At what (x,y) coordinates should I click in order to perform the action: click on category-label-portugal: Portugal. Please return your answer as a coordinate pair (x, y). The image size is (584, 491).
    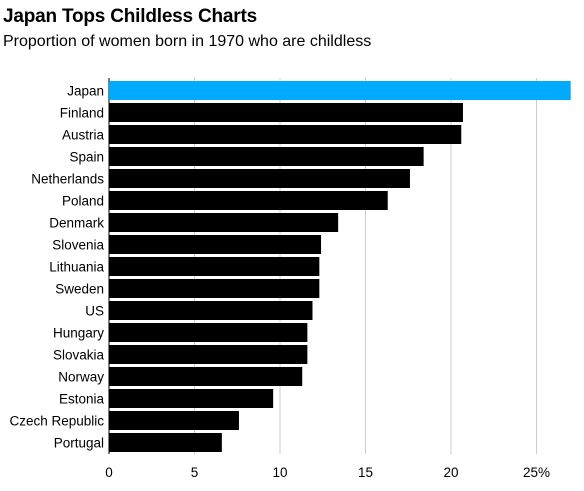
    Looking at the image, I should click on (79, 443).